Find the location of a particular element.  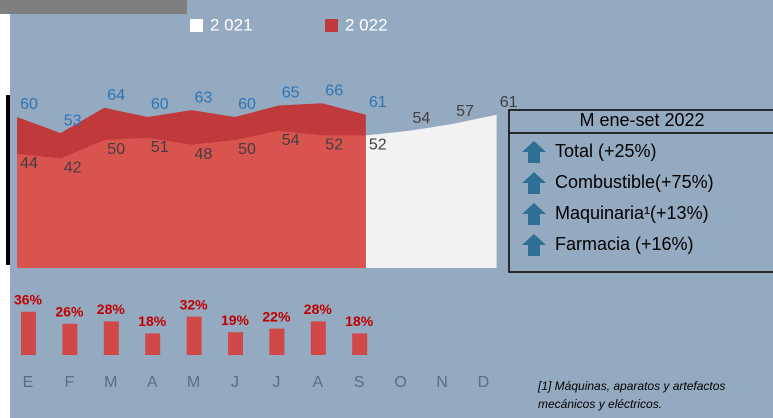

legend-label: 2 021 is located at coordinates (231, 24).